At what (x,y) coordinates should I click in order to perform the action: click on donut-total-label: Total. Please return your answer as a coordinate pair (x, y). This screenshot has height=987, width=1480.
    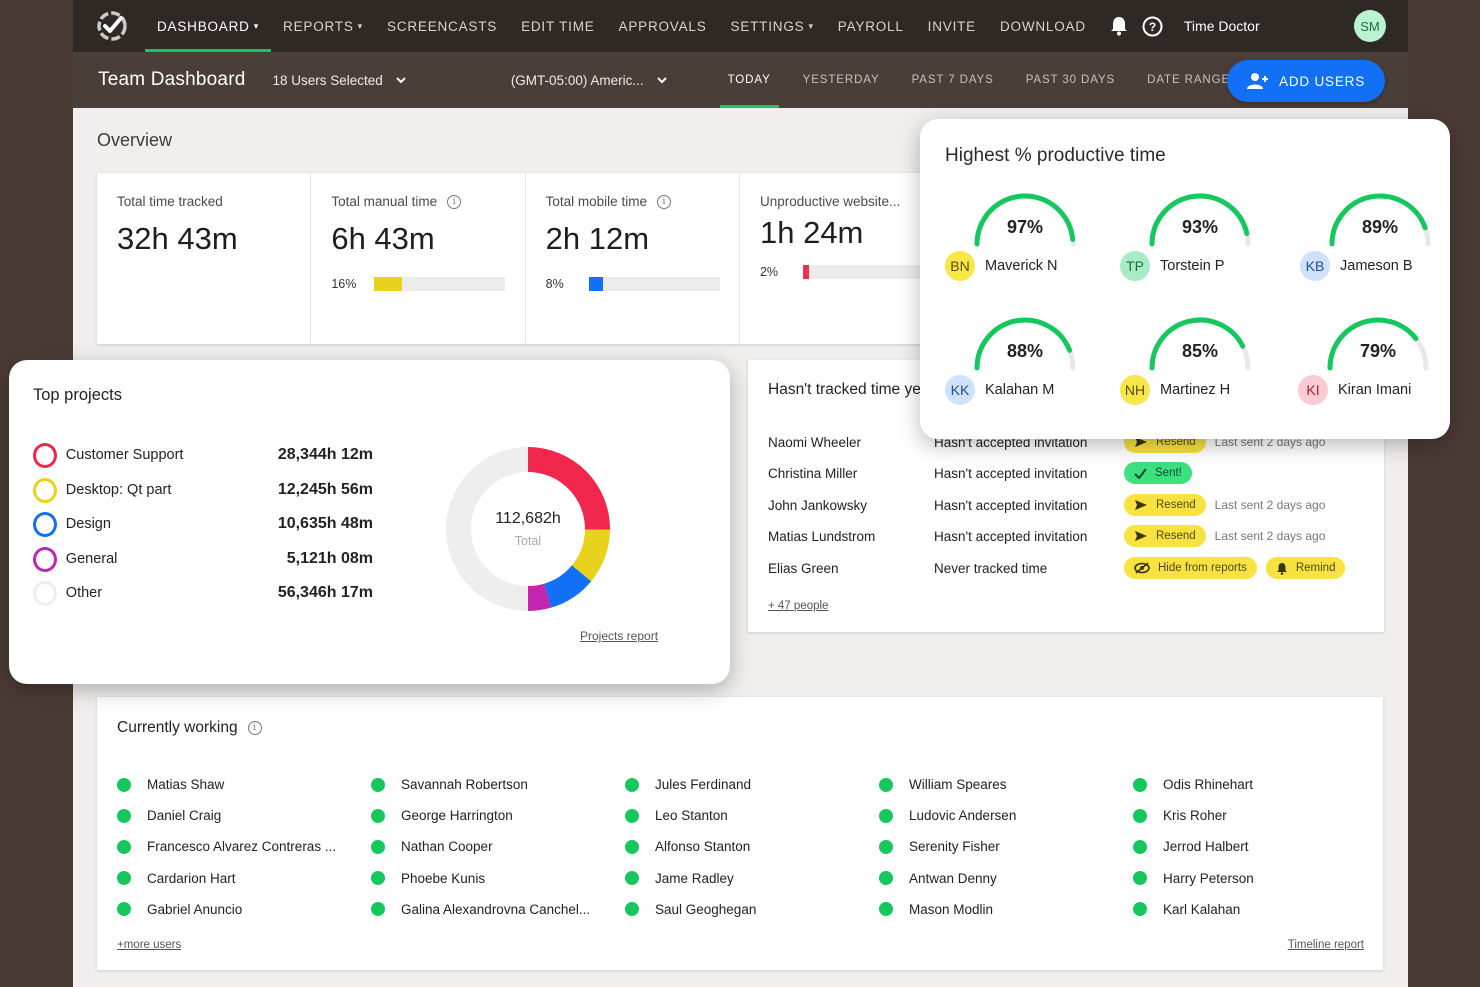
    Looking at the image, I should click on (528, 541).